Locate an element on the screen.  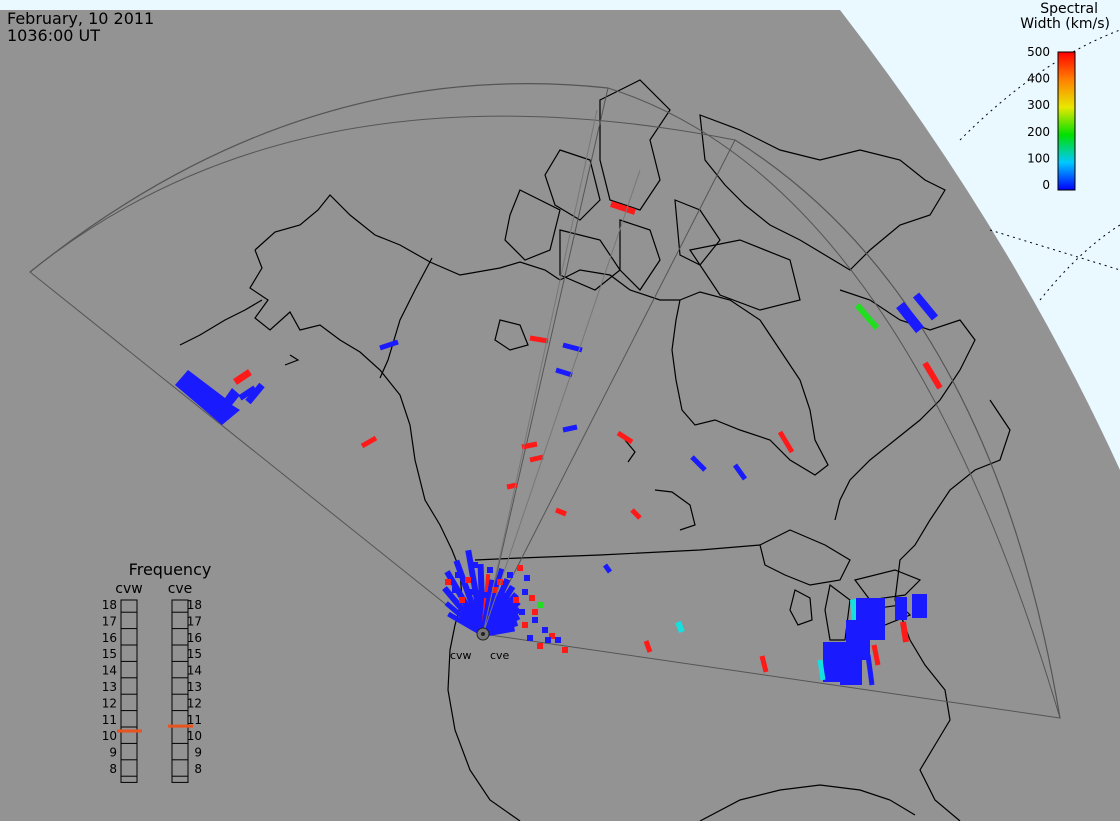
colorbar-tick-label: 300 is located at coordinates (1038, 105).